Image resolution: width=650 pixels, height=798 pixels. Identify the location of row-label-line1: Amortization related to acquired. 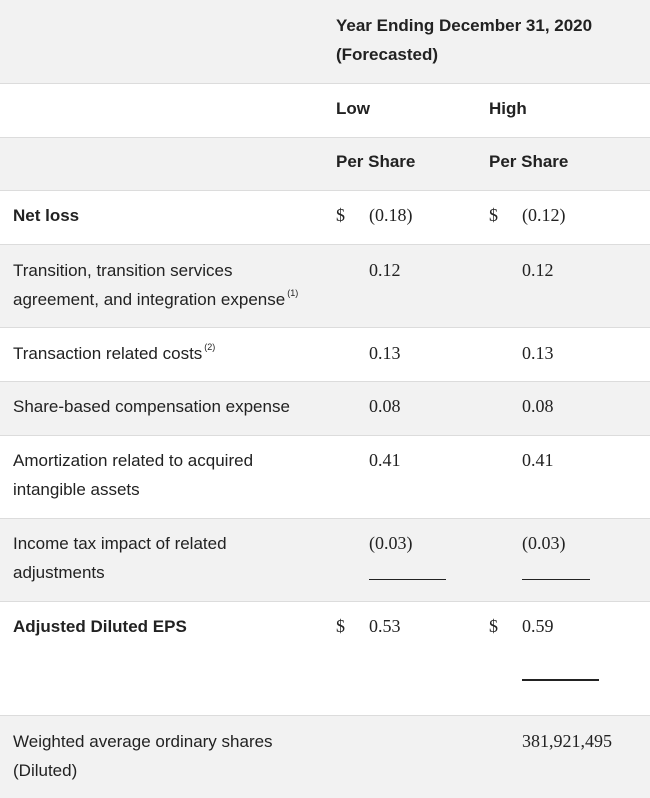
(133, 460).